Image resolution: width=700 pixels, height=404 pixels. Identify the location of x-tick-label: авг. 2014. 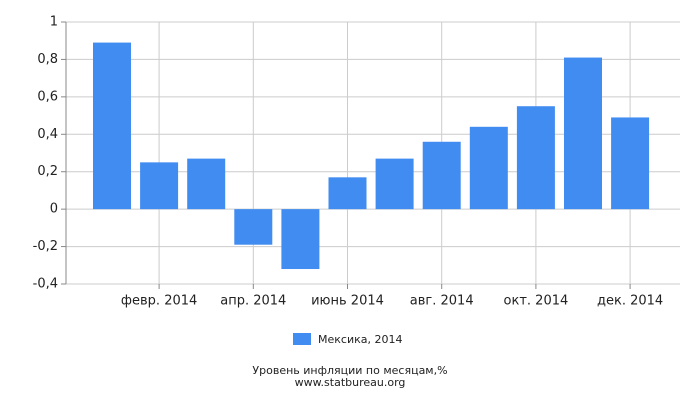
(442, 301).